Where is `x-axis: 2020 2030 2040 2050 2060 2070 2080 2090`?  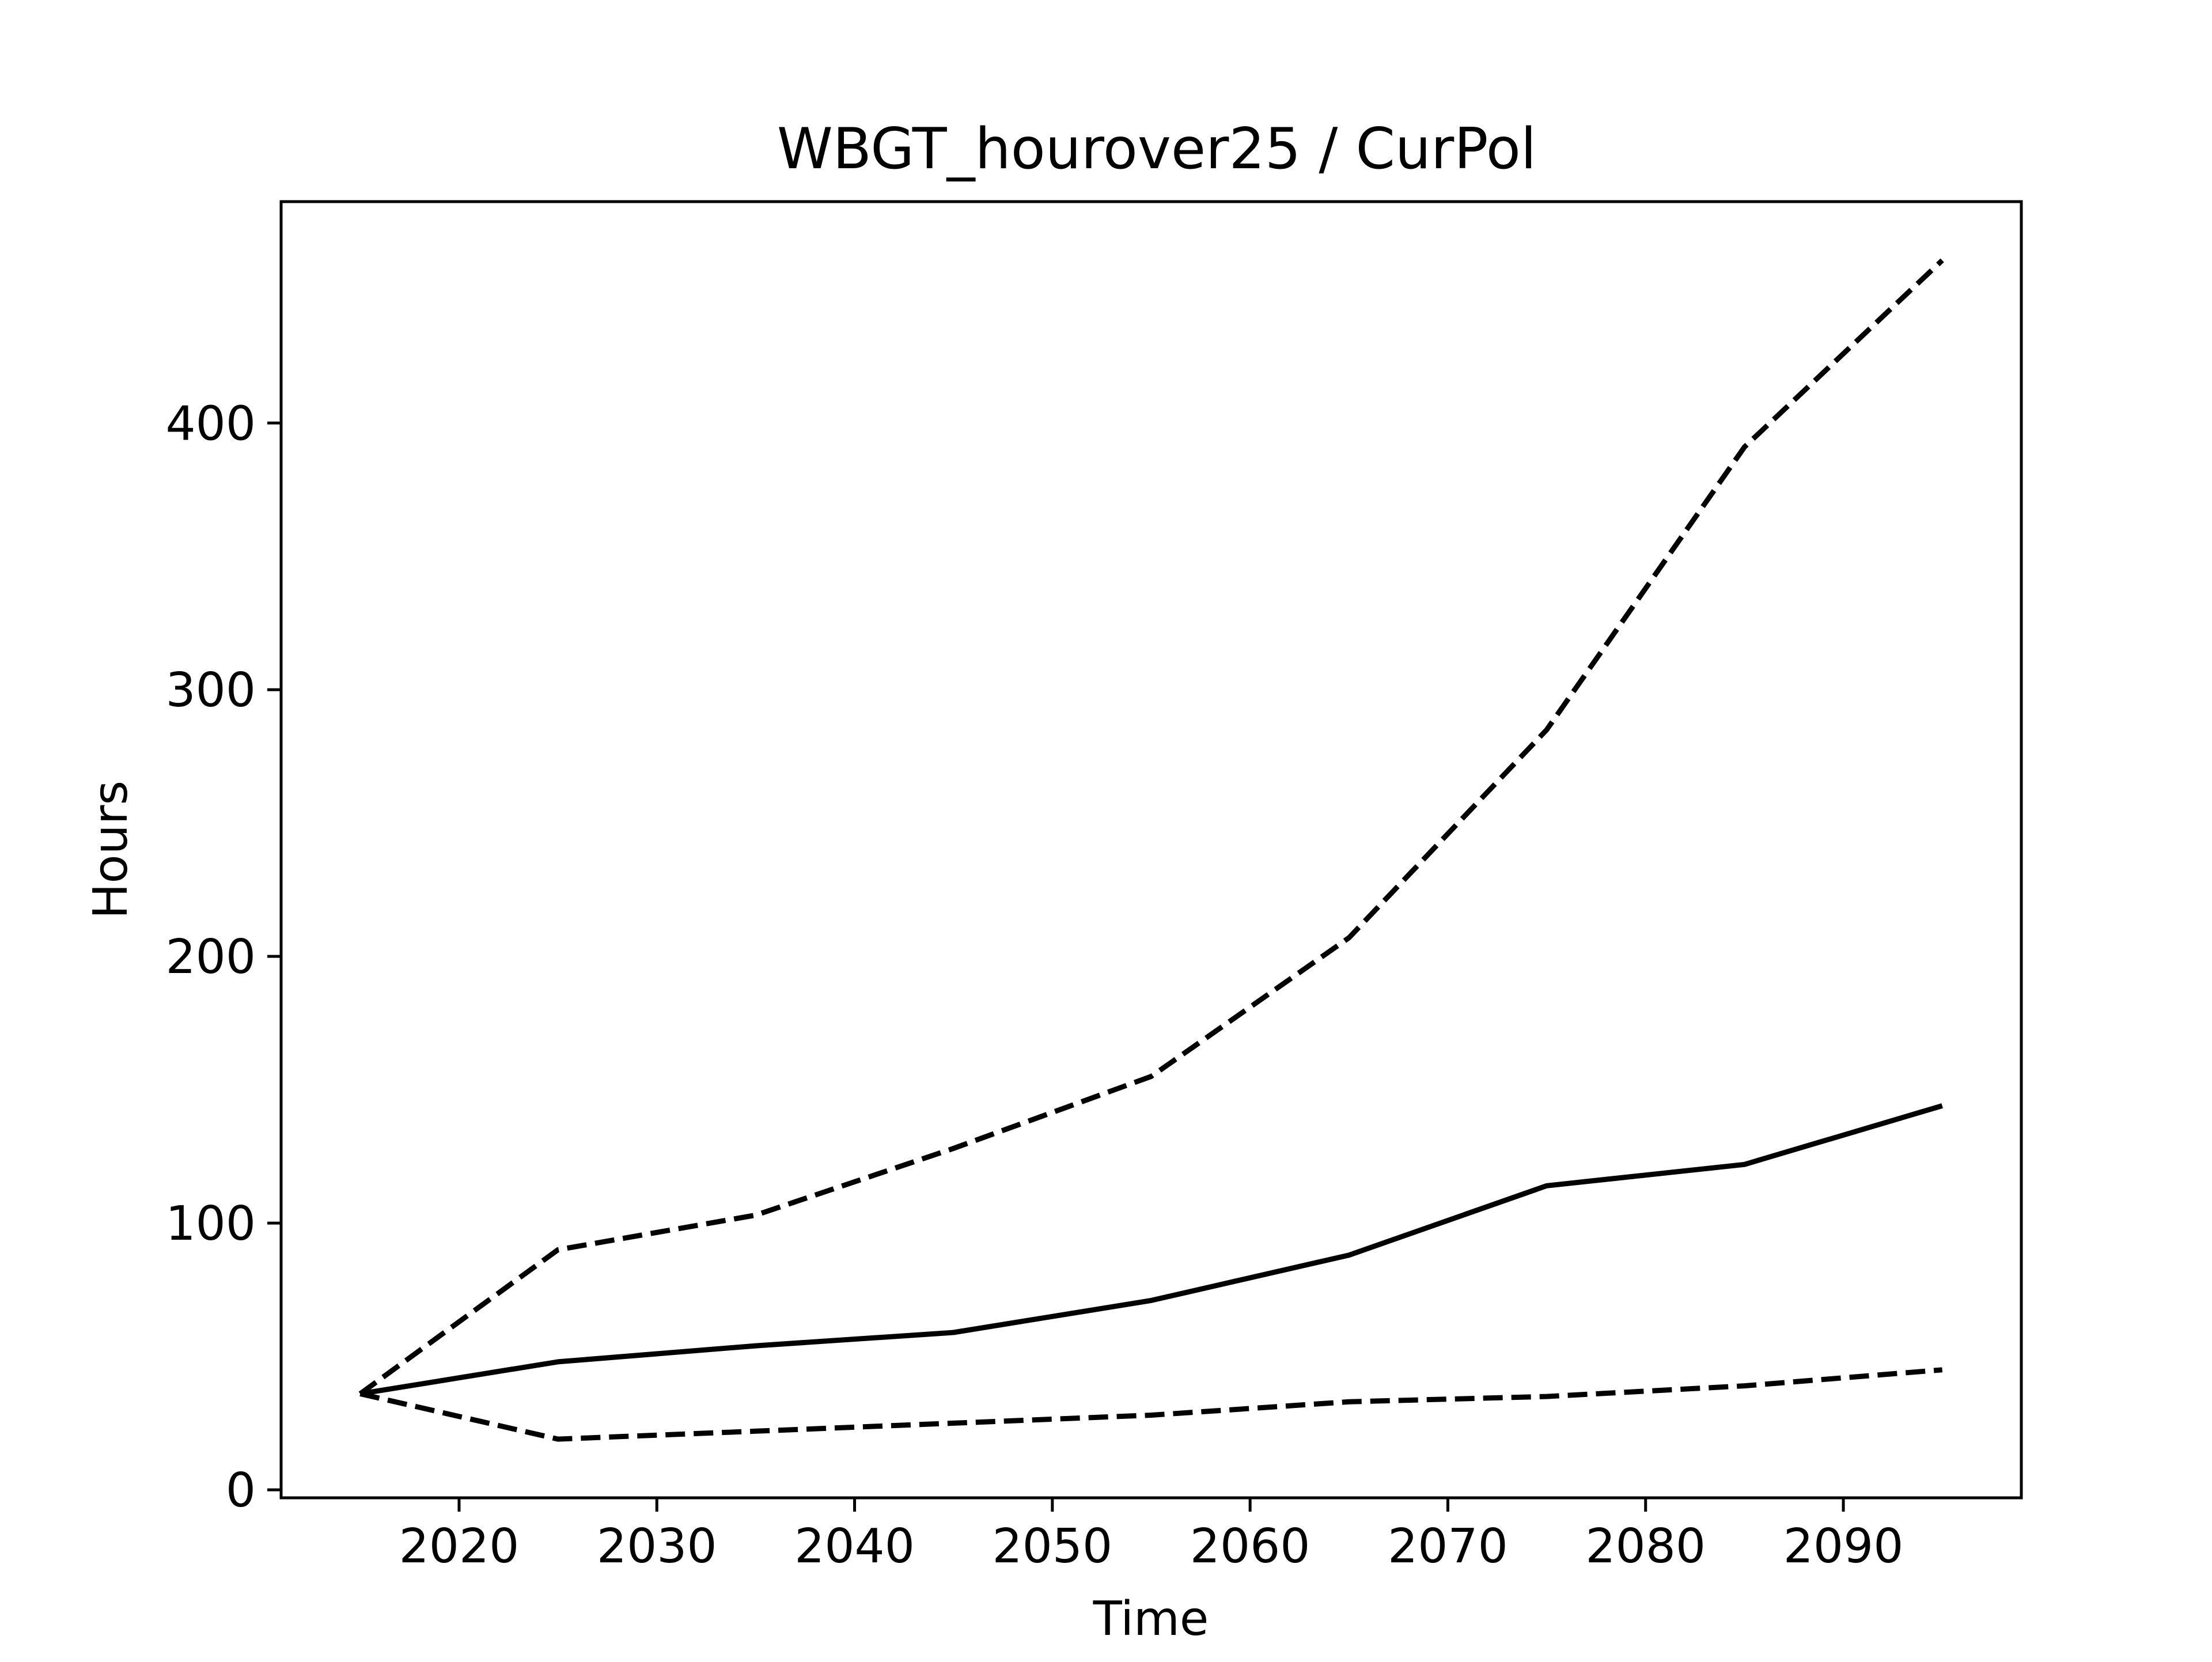 x-axis: 2020 2030 2040 2050 2060 2070 2080 2090 is located at coordinates (1151, 1536).